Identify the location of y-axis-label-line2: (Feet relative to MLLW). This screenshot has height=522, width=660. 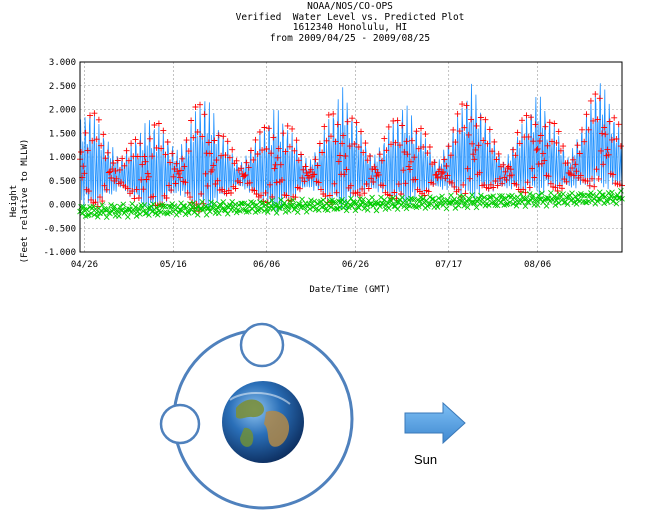
(25, 201).